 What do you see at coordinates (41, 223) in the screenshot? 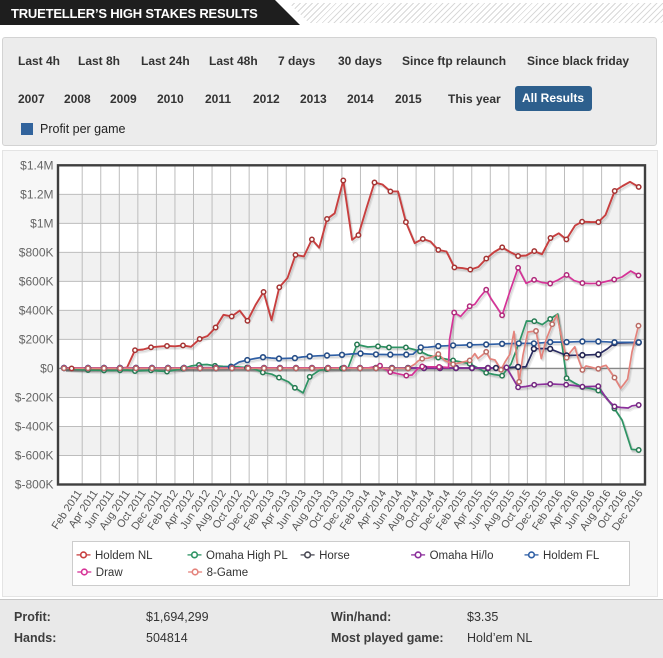
I see `svg-text: $1M` at bounding box center [41, 223].